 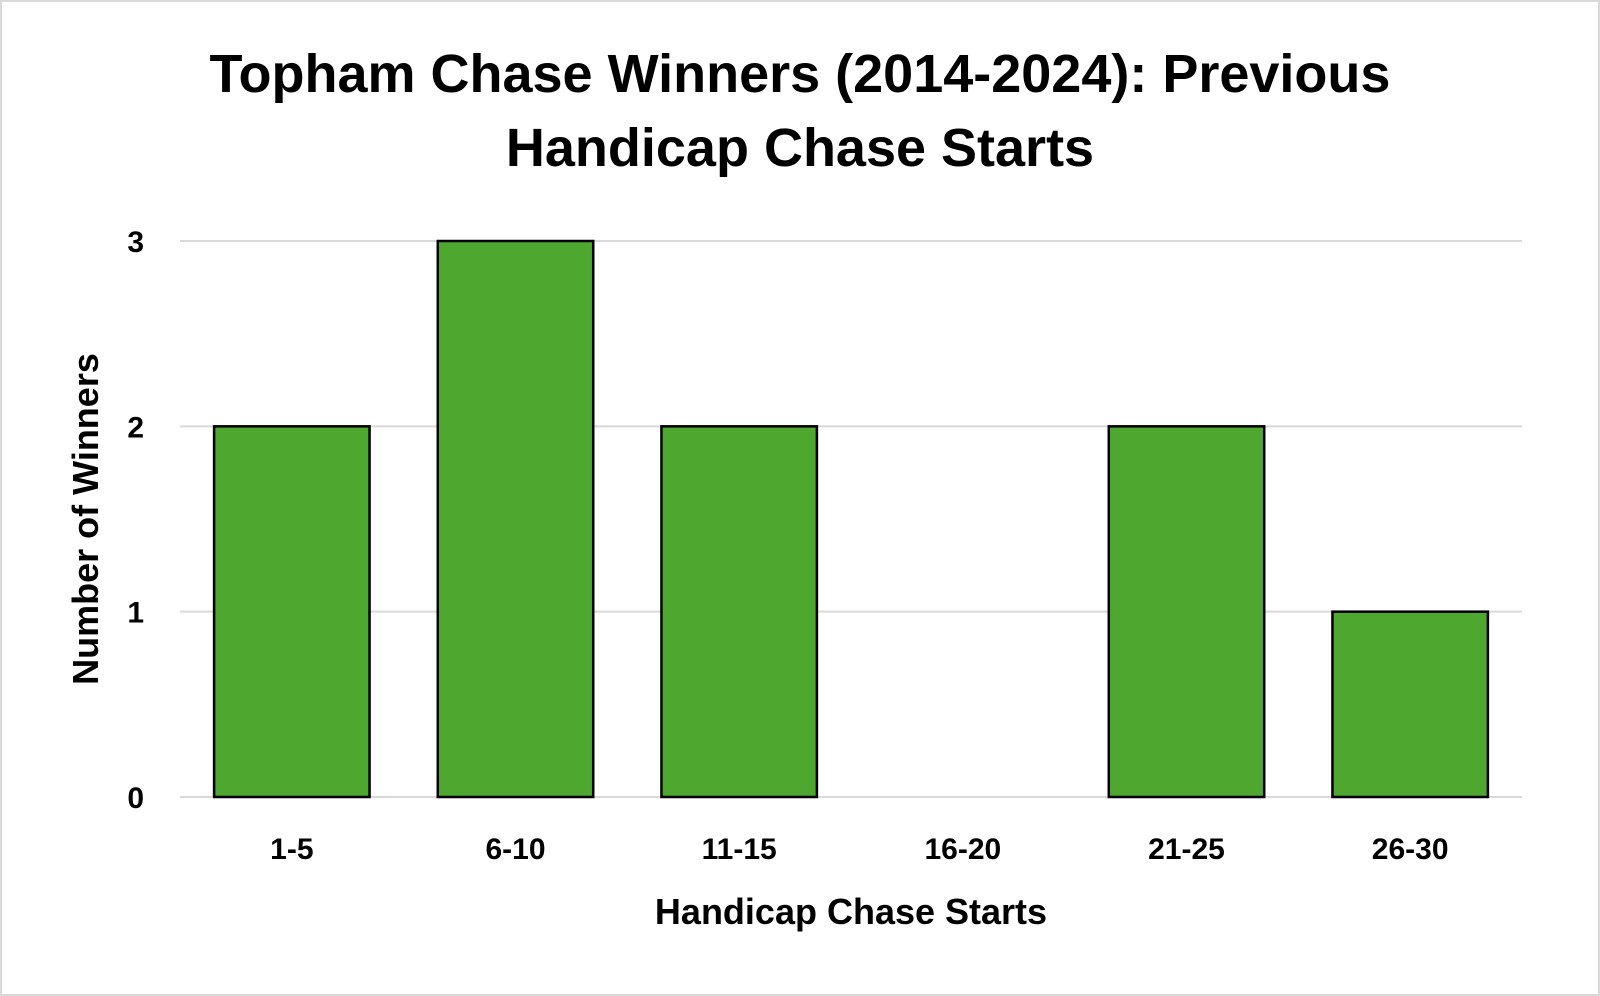 What do you see at coordinates (135, 613) in the screenshot?
I see `y-tick-label: 1` at bounding box center [135, 613].